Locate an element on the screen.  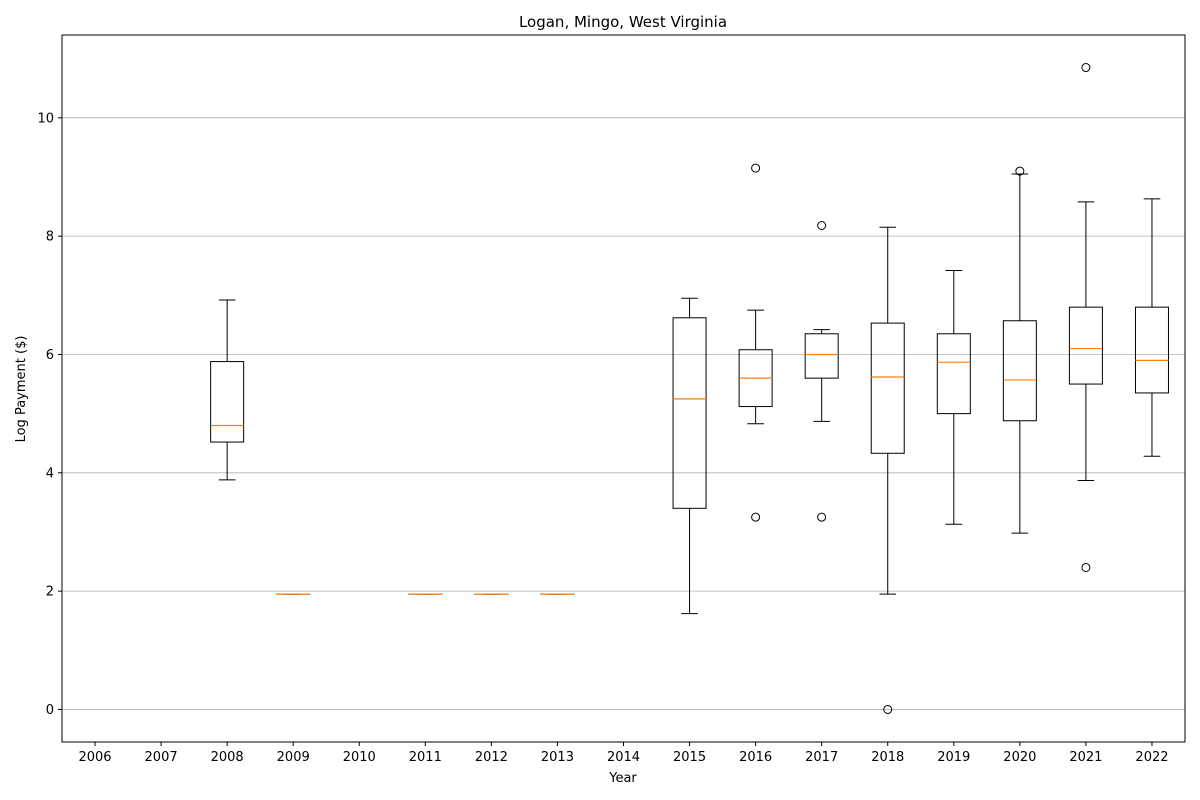
box-2016 is located at coordinates (755, 342).